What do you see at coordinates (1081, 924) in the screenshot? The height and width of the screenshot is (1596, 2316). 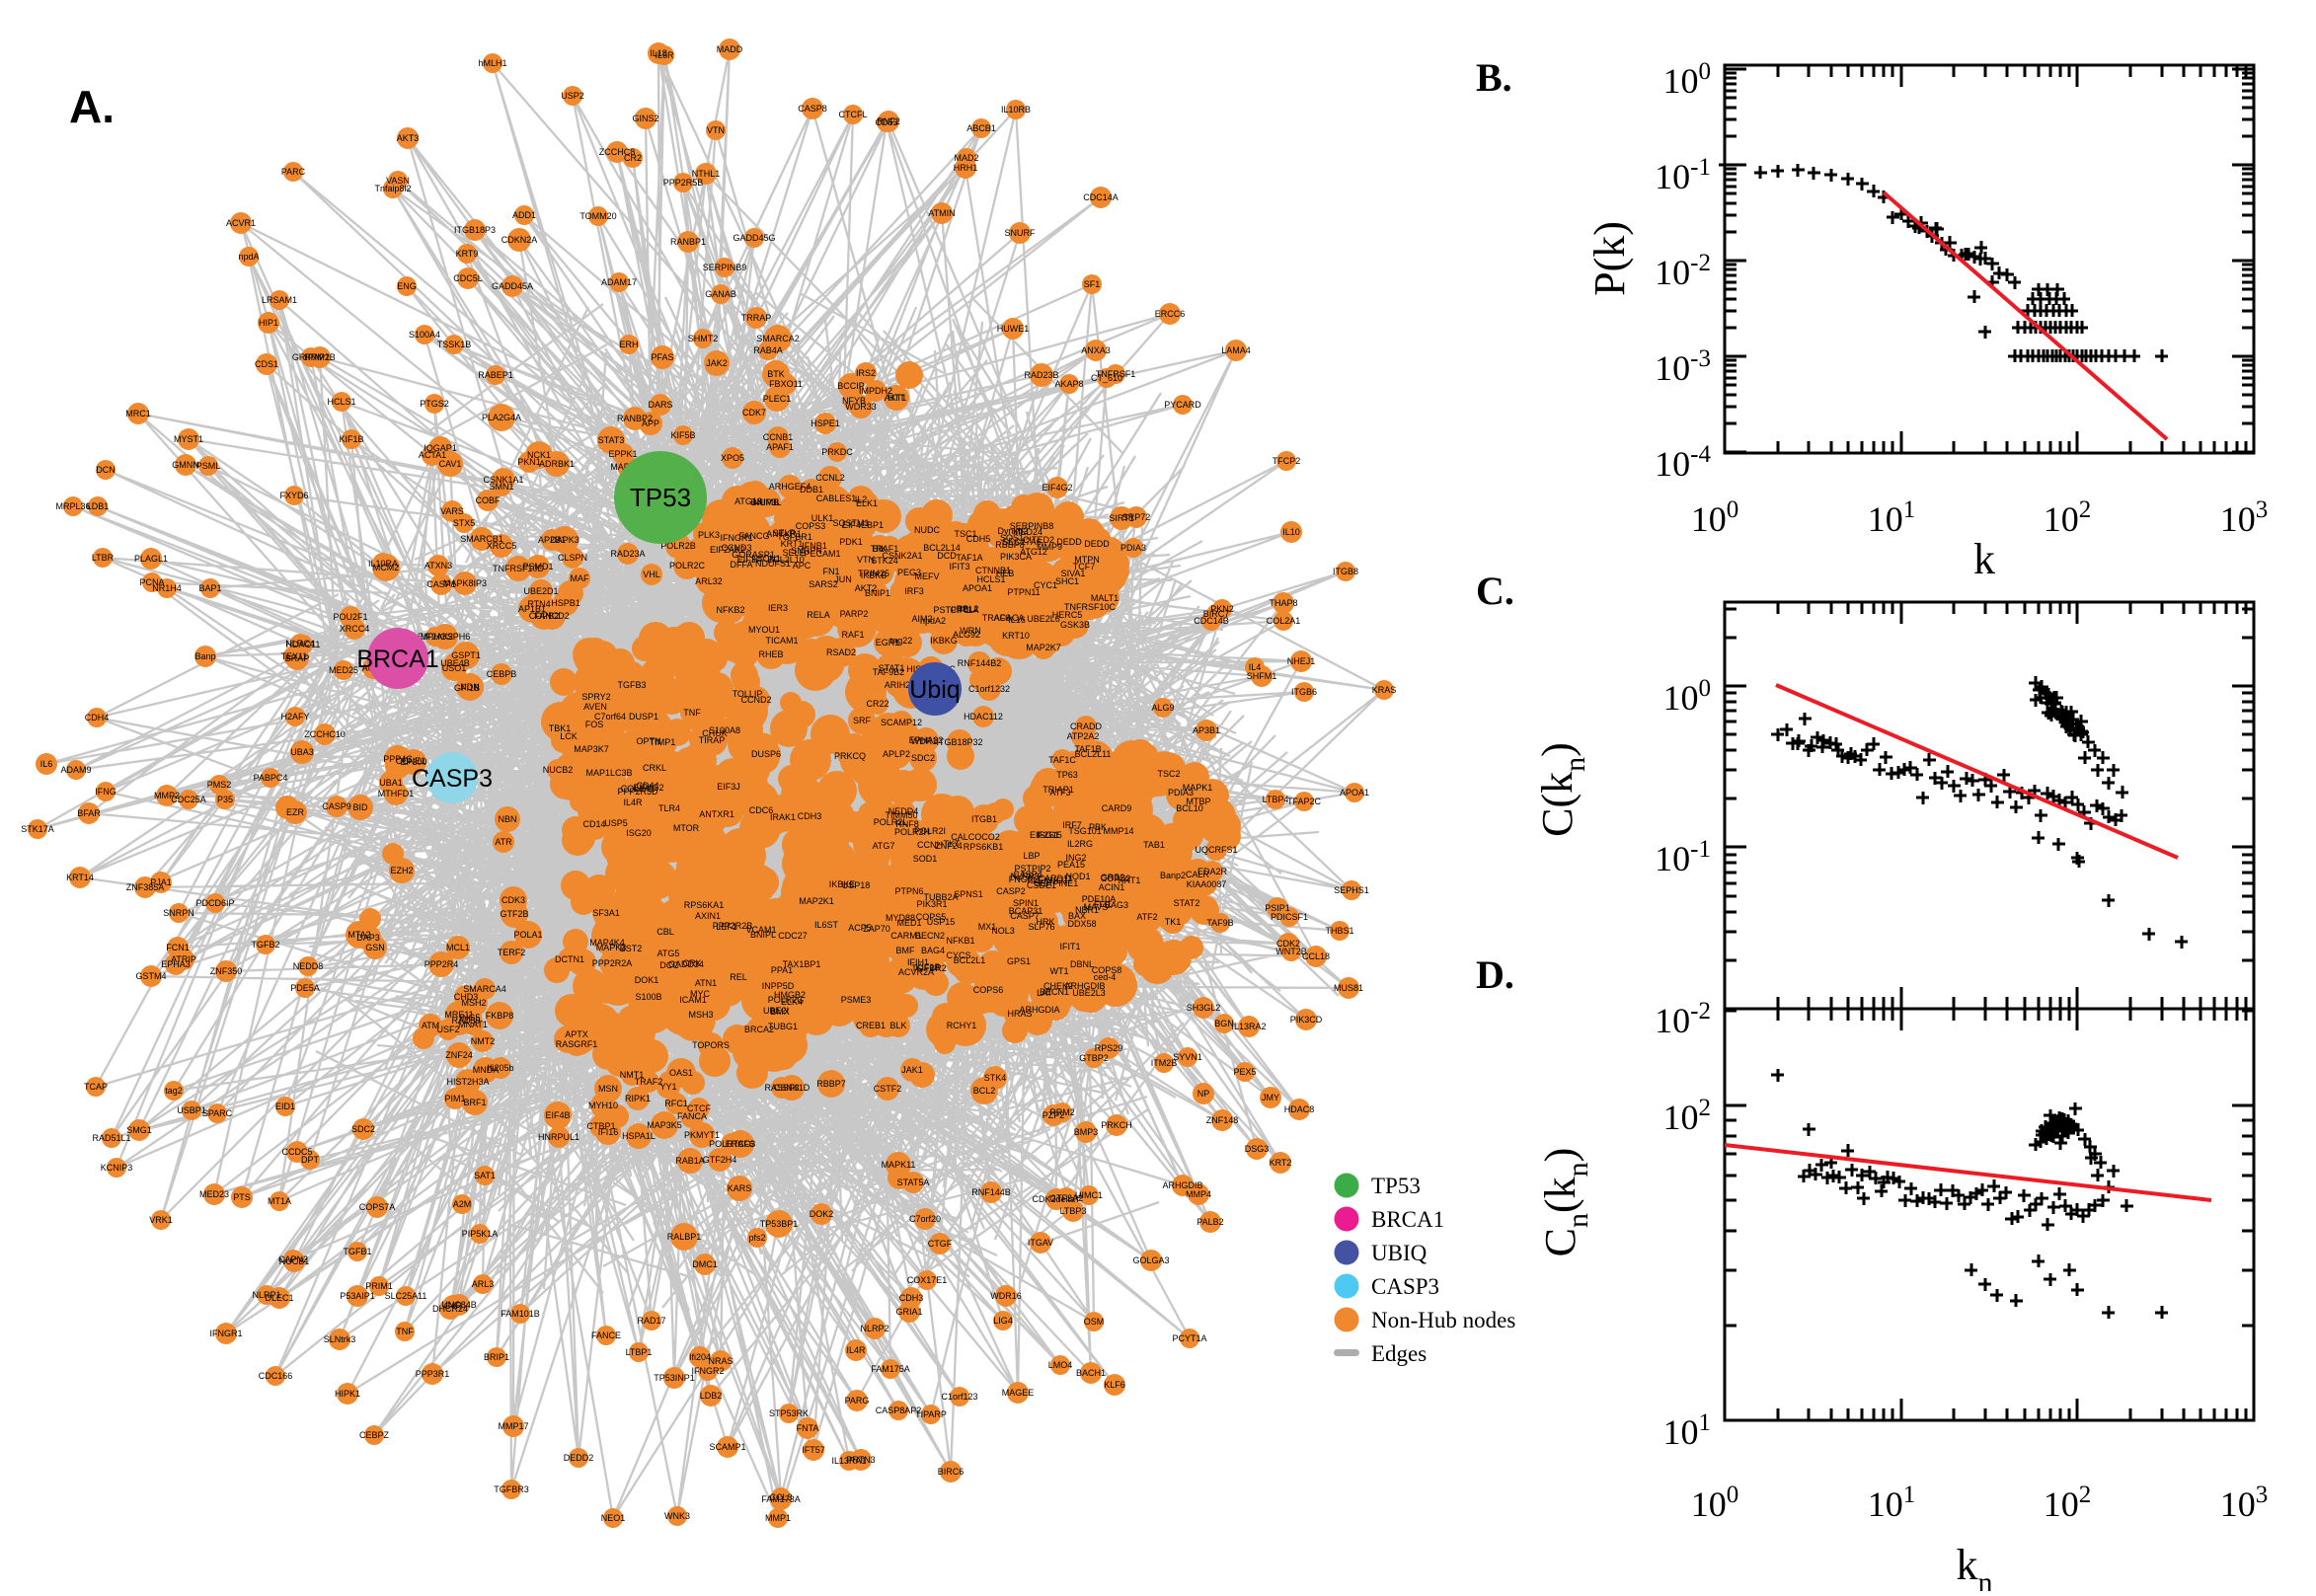 I see `svg-text: DDX58` at bounding box center [1081, 924].